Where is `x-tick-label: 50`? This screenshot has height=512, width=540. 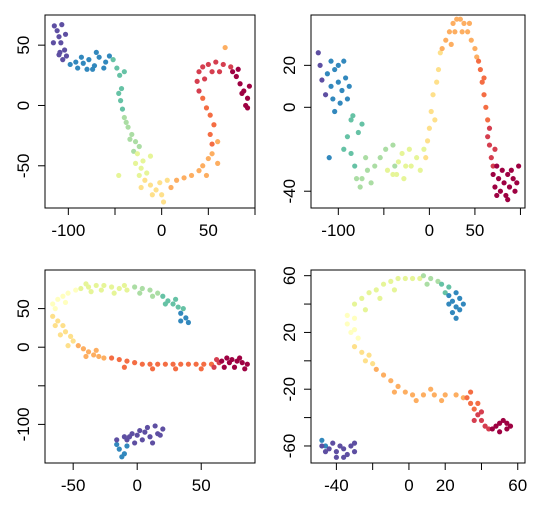 x-tick-label: 50 is located at coordinates (474, 230).